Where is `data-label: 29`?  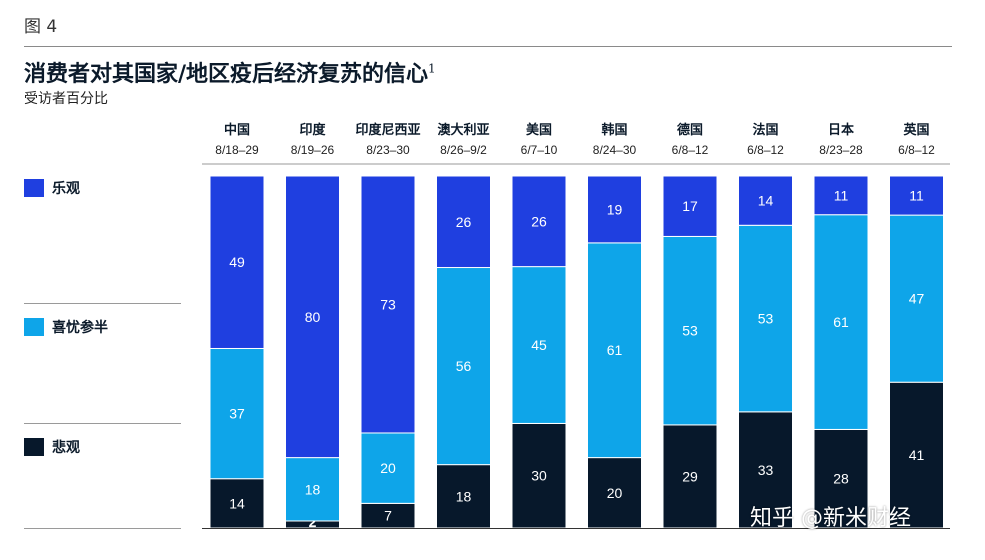 data-label: 29 is located at coordinates (690, 476).